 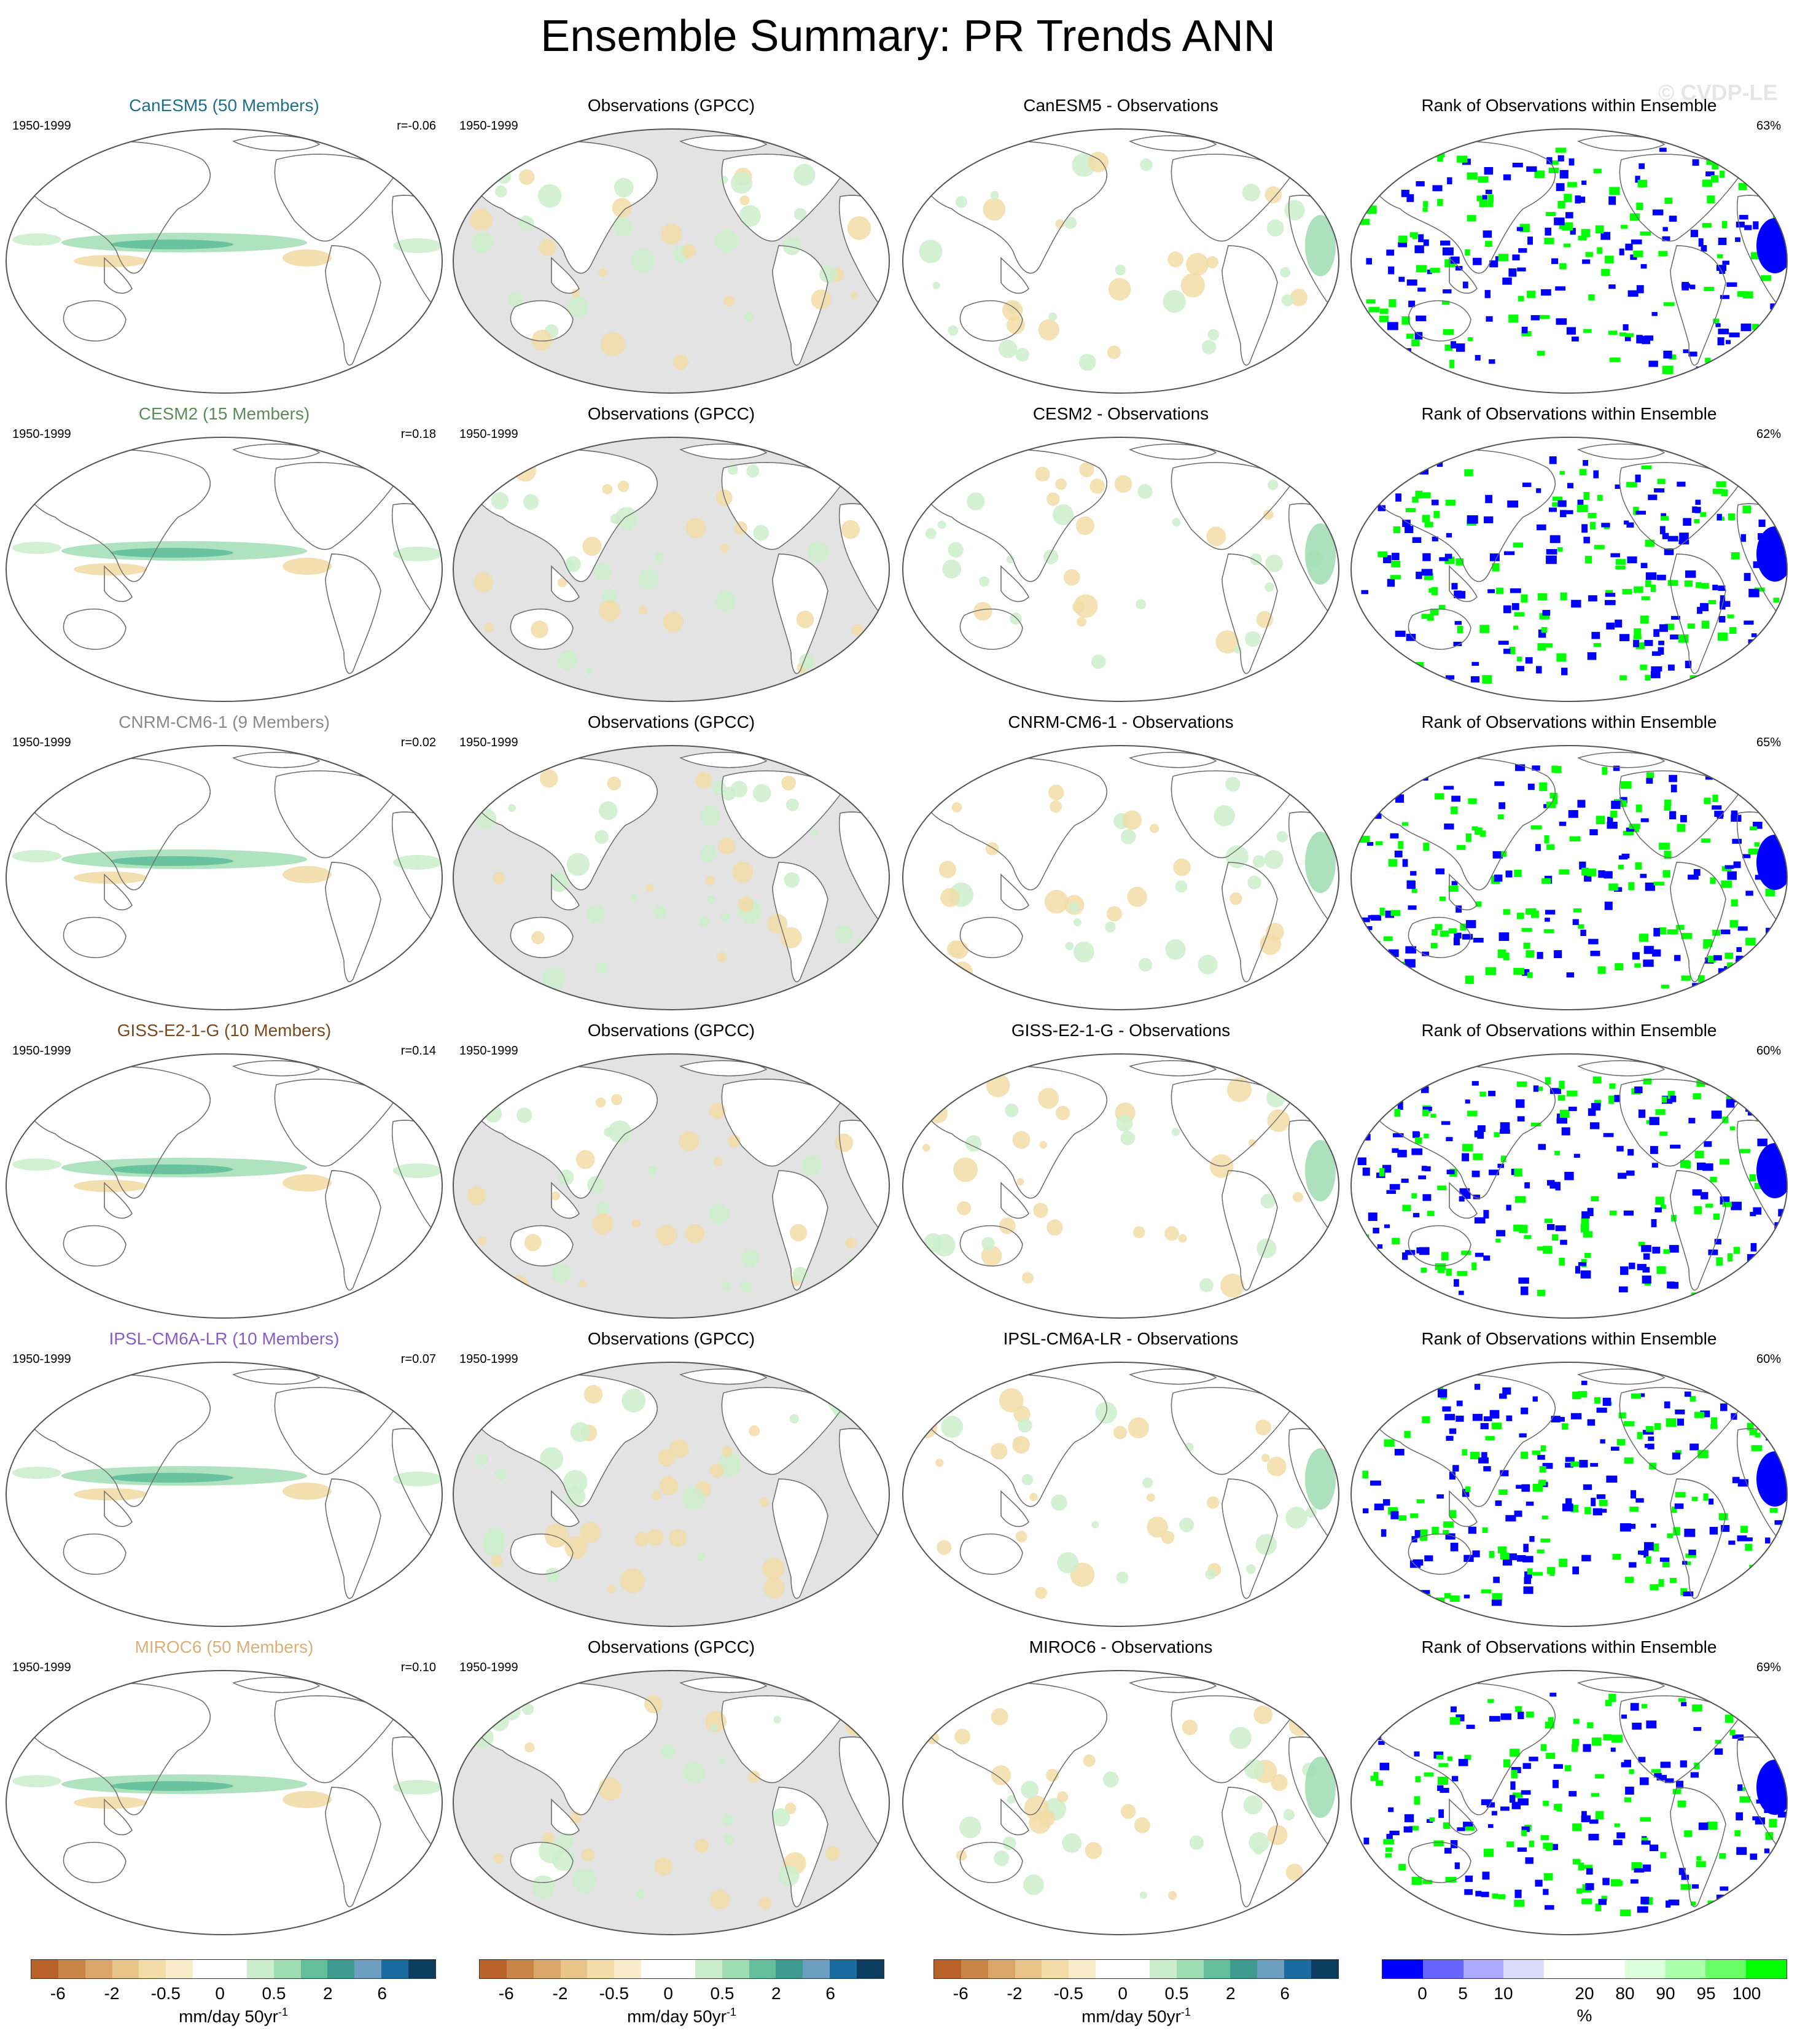 What do you see at coordinates (1136, 2016) in the screenshot?
I see `colorbar-units: mm/day 50yr-1` at bounding box center [1136, 2016].